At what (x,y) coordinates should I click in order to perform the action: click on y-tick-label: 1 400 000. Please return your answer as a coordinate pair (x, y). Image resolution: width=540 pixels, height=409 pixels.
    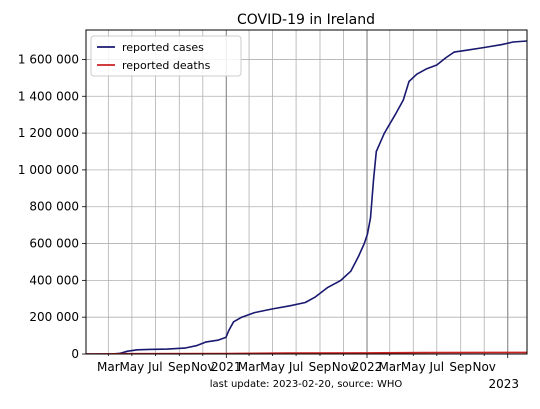
    Looking at the image, I should click on (48, 96).